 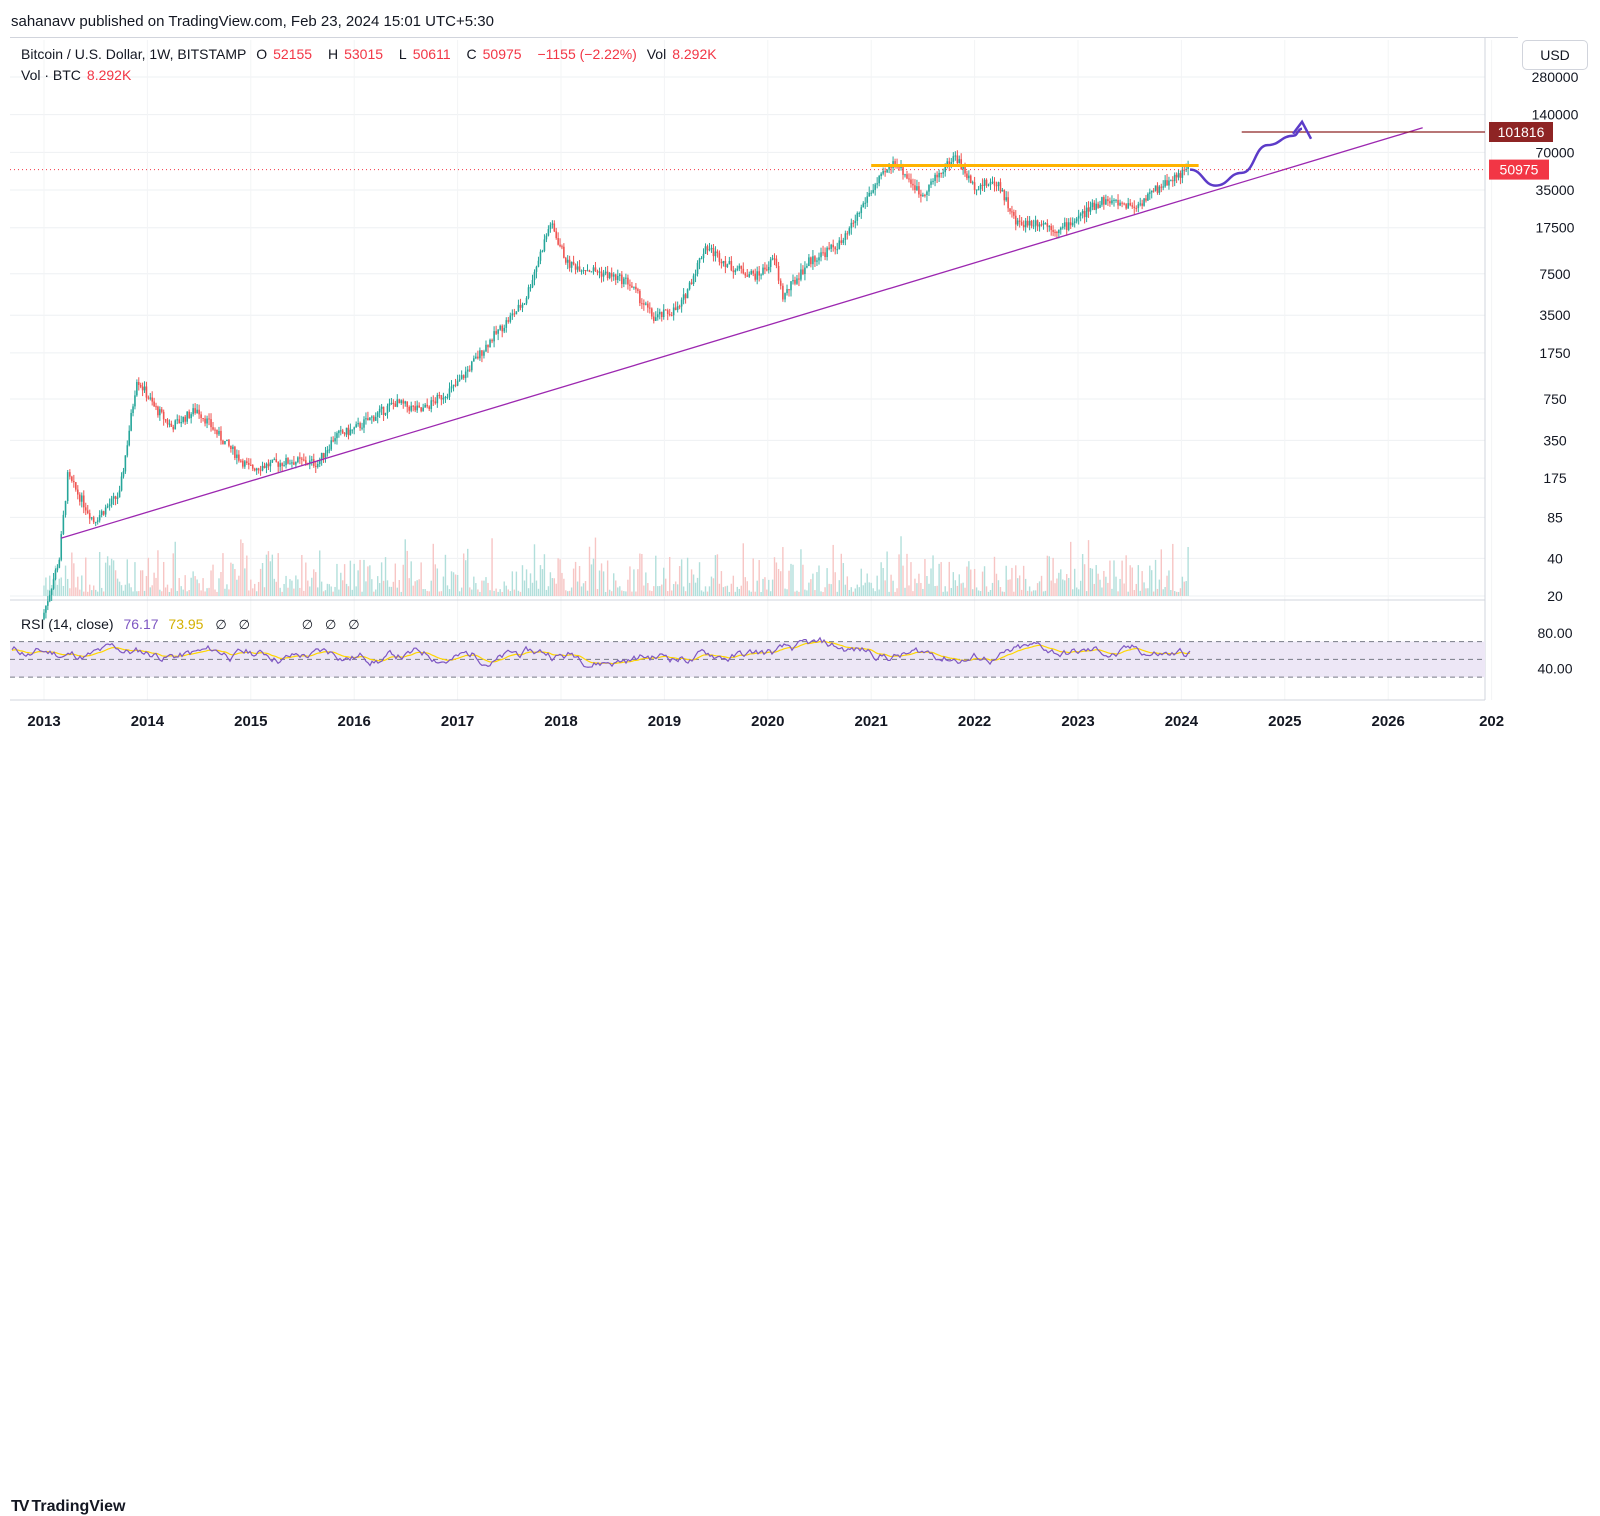 What do you see at coordinates (1555, 399) in the screenshot?
I see `y-tick-label: 750` at bounding box center [1555, 399].